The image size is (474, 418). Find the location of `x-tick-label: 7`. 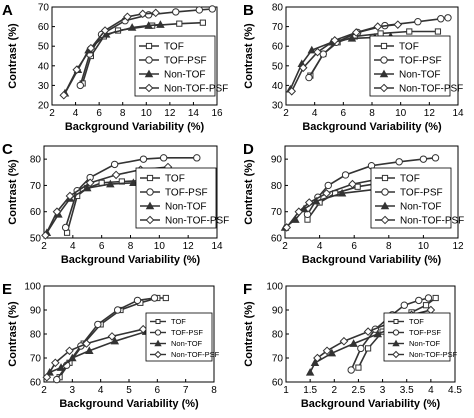

x-tick-label: 7 is located at coordinates (186, 390).